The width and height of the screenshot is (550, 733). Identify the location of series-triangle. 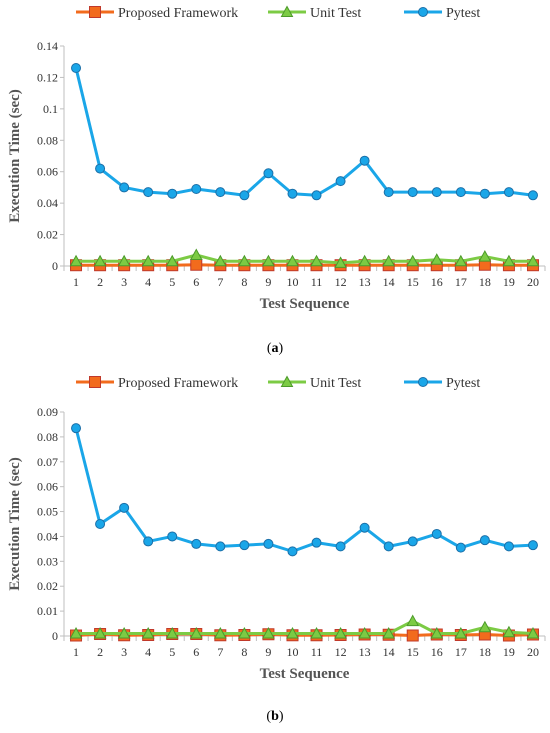
(304, 626).